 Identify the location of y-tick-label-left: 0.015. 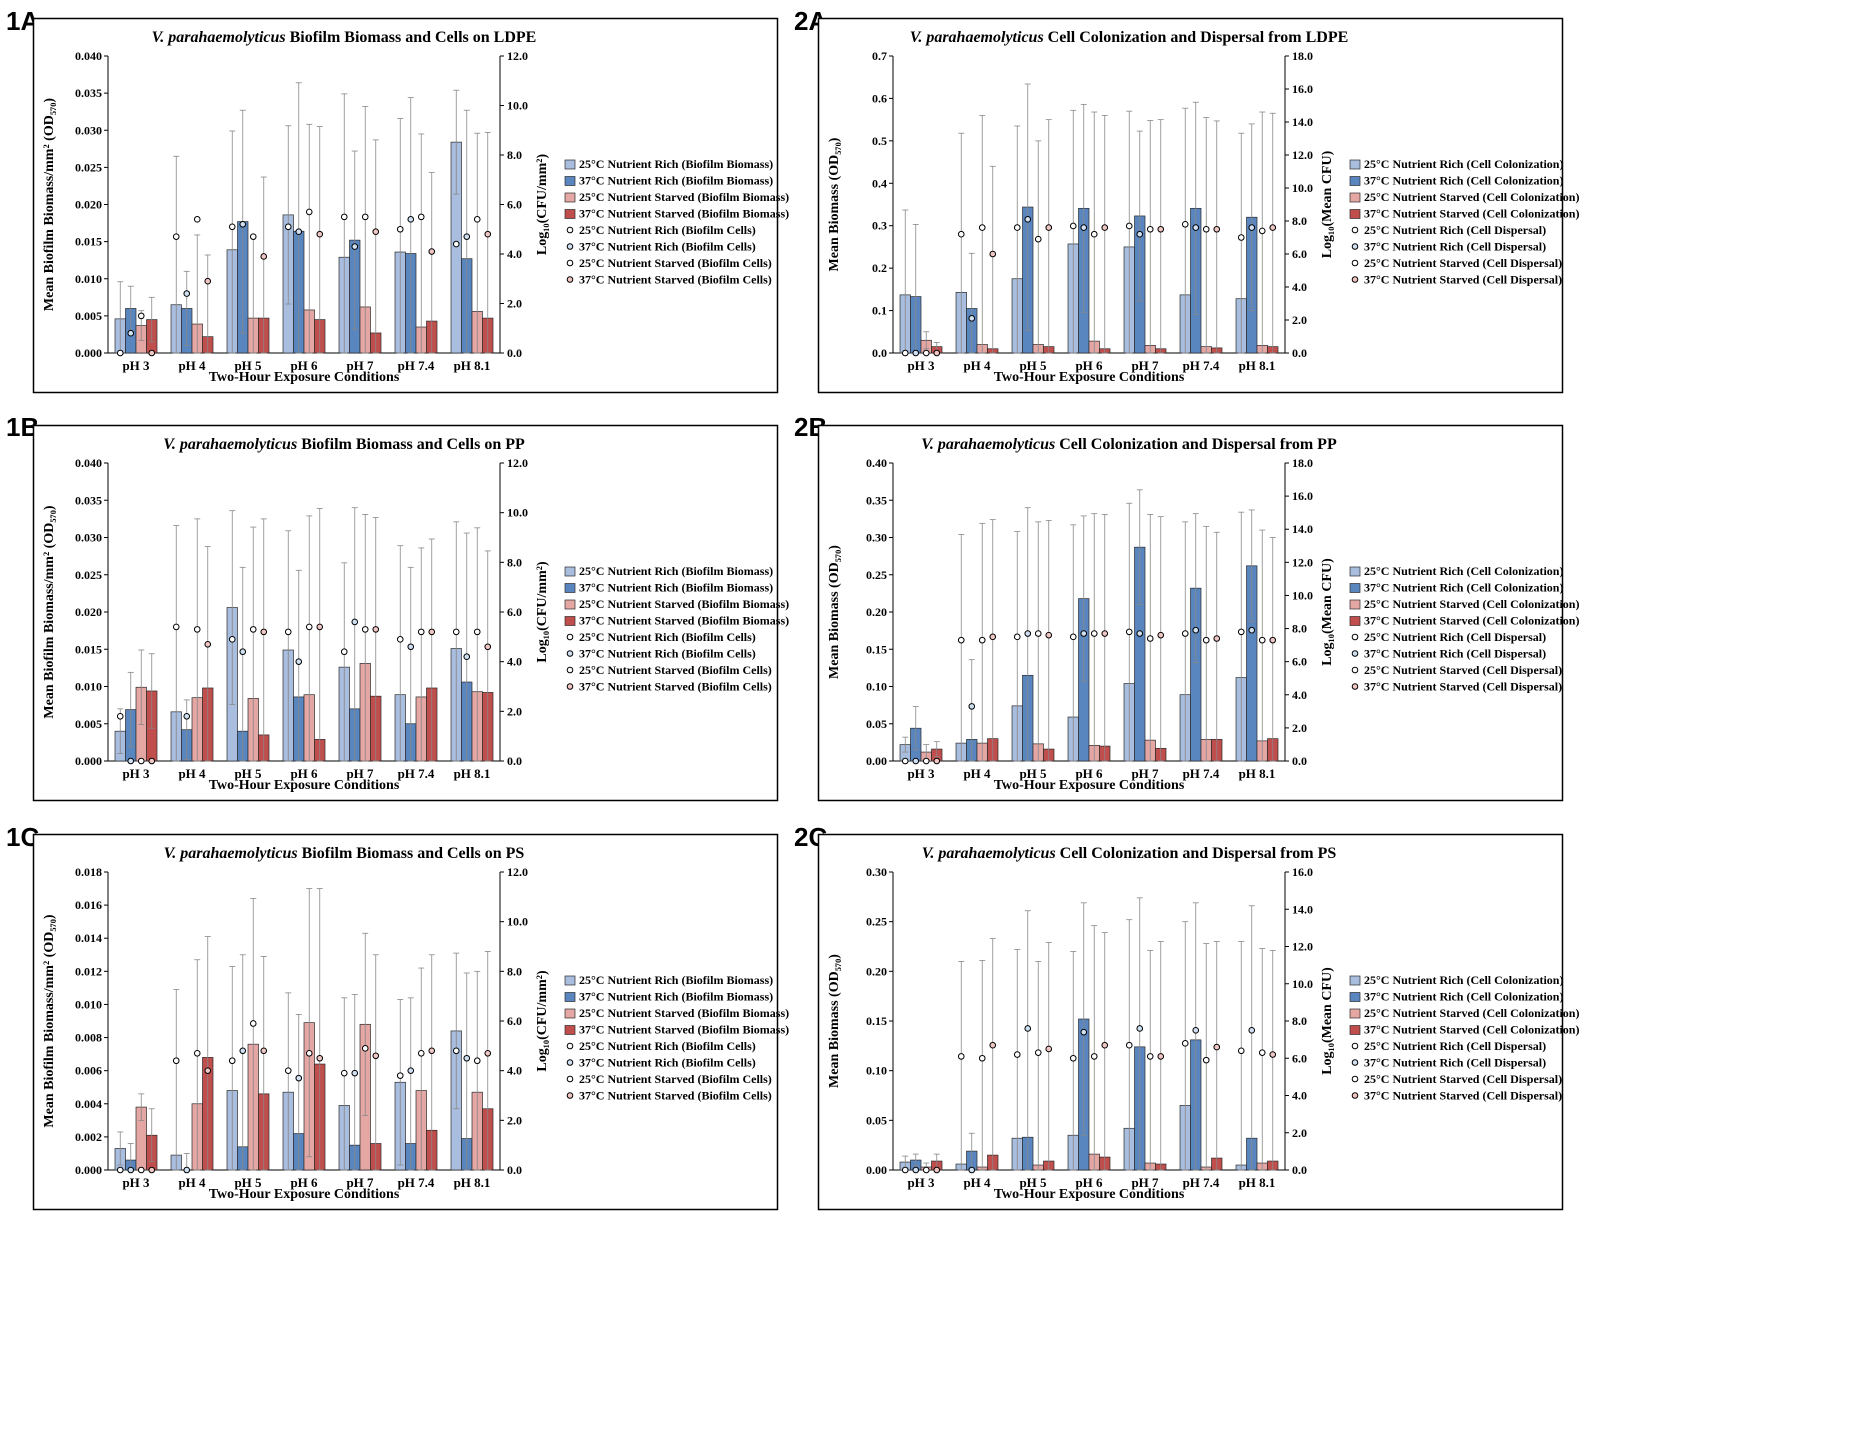
(88, 242).